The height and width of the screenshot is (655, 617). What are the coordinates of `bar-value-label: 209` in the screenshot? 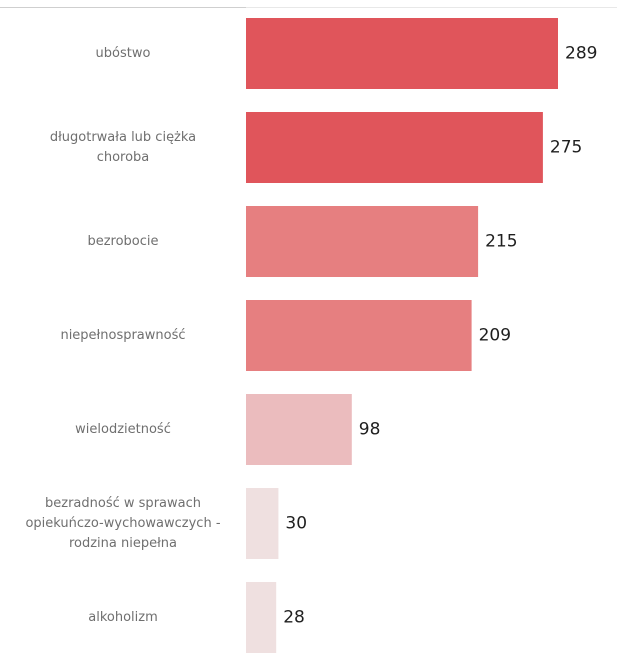 It's located at (495, 336).